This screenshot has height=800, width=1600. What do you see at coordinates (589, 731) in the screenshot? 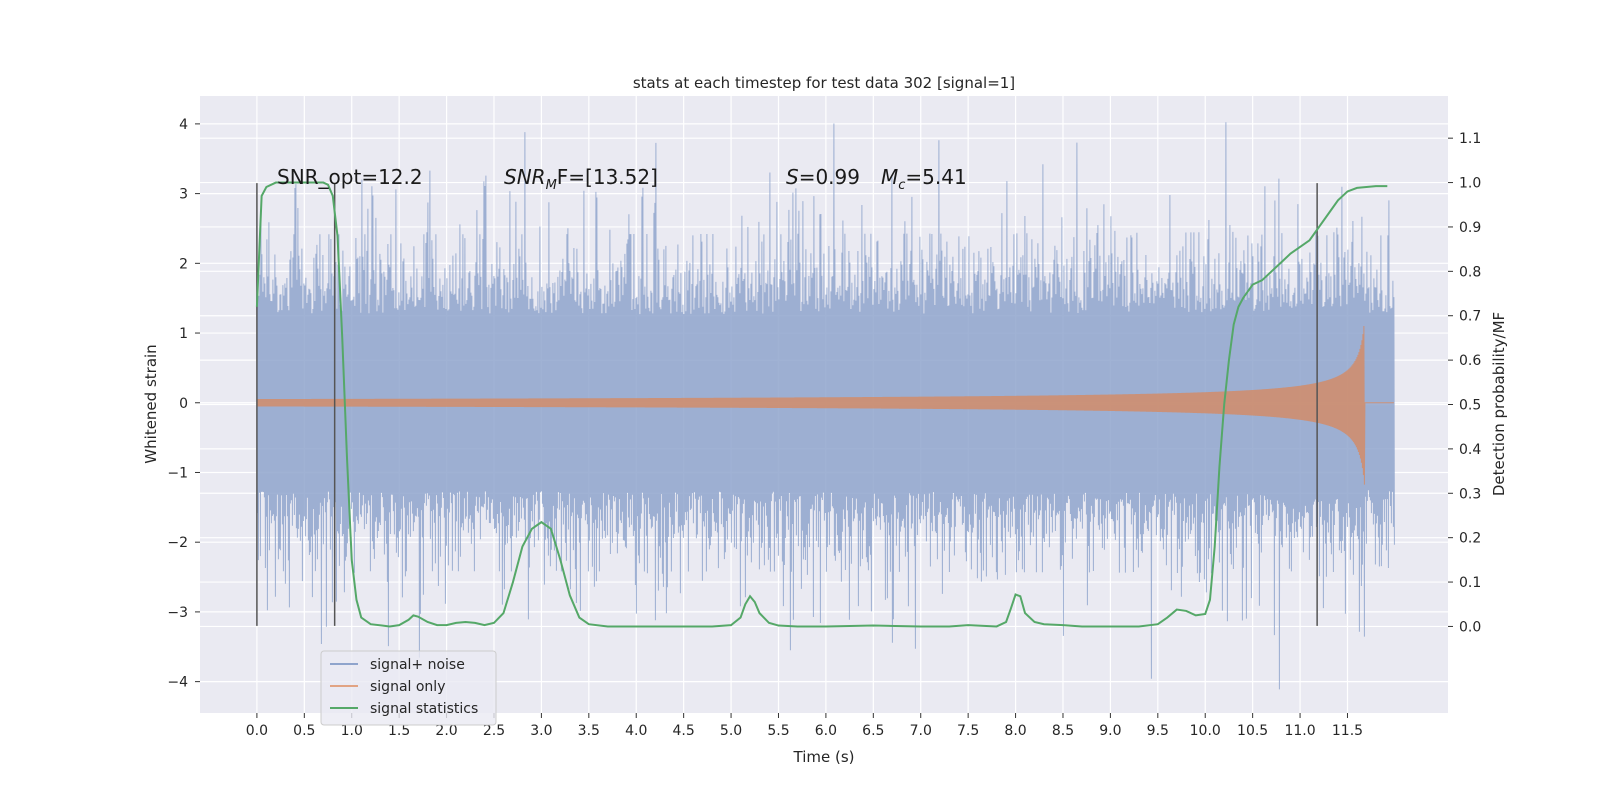
I see `x-tick-label: 3.5` at bounding box center [589, 731].